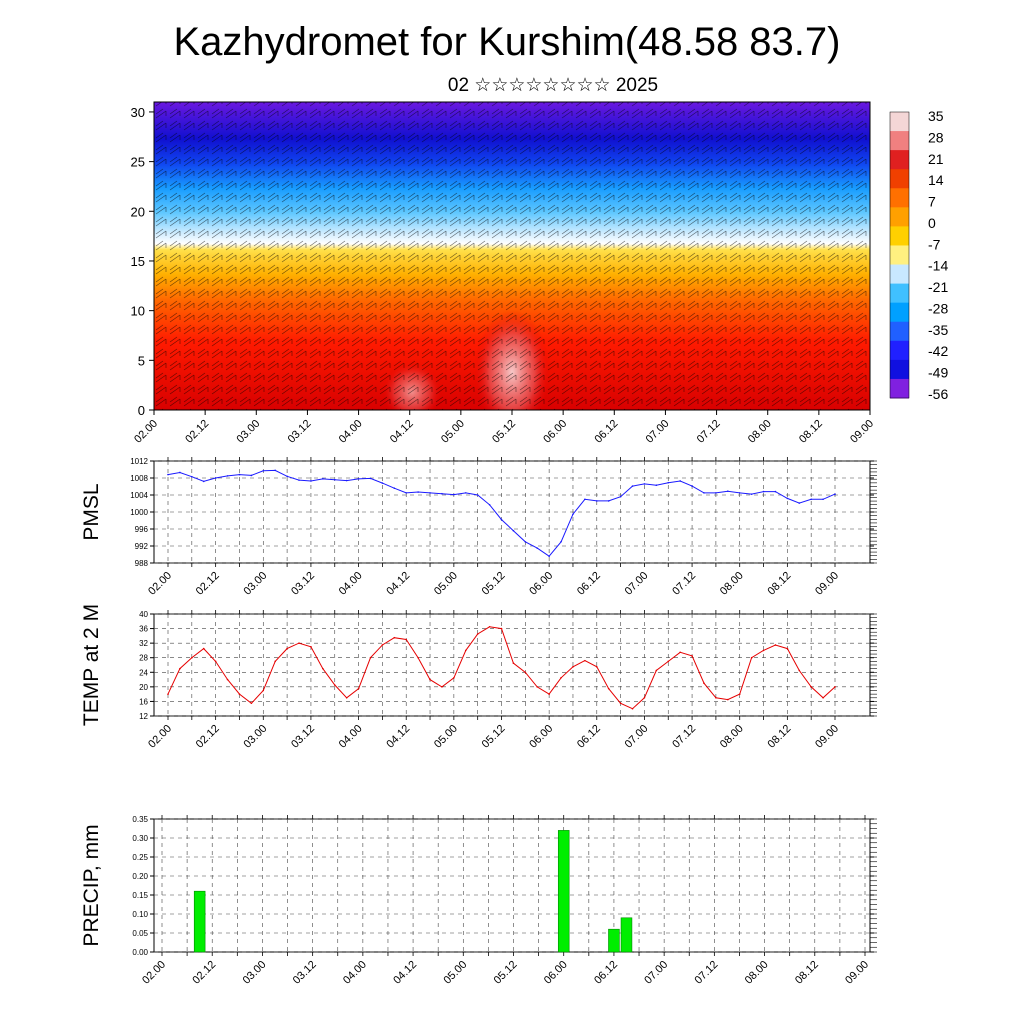 This screenshot has height=1024, width=1024. I want to click on y-axis-label: TEMP at 2 M, so click(91, 665).